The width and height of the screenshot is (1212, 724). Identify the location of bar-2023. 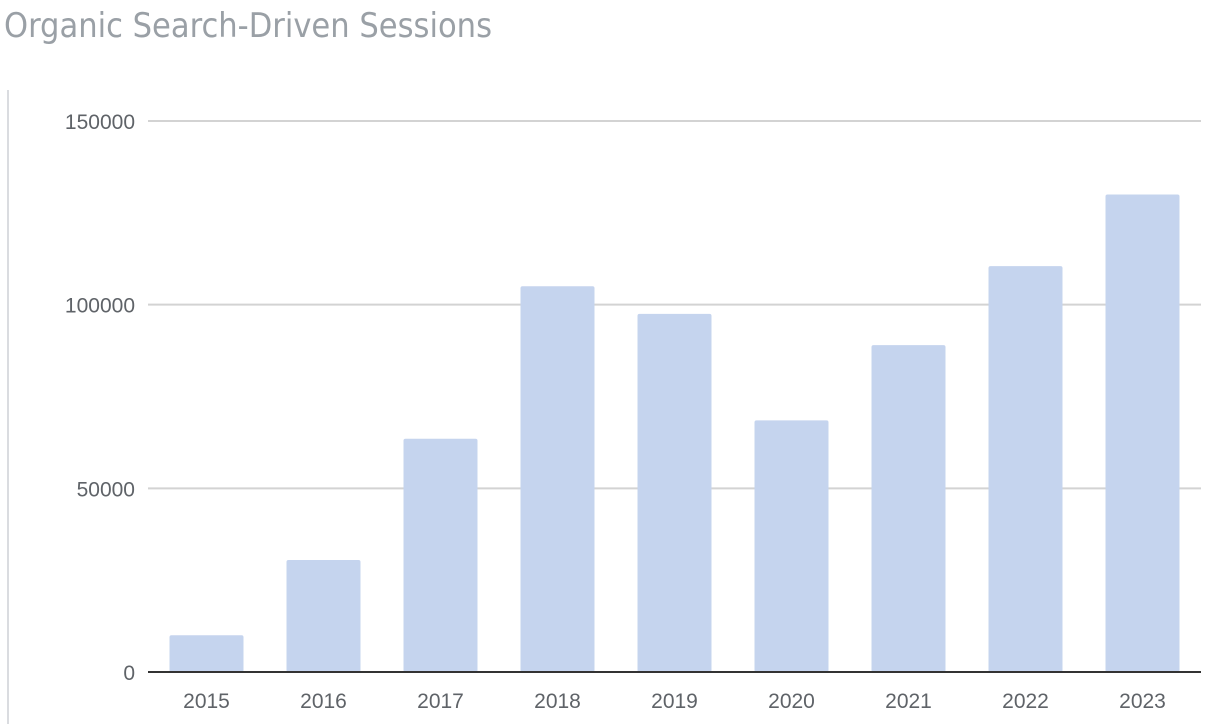
(1142, 433).